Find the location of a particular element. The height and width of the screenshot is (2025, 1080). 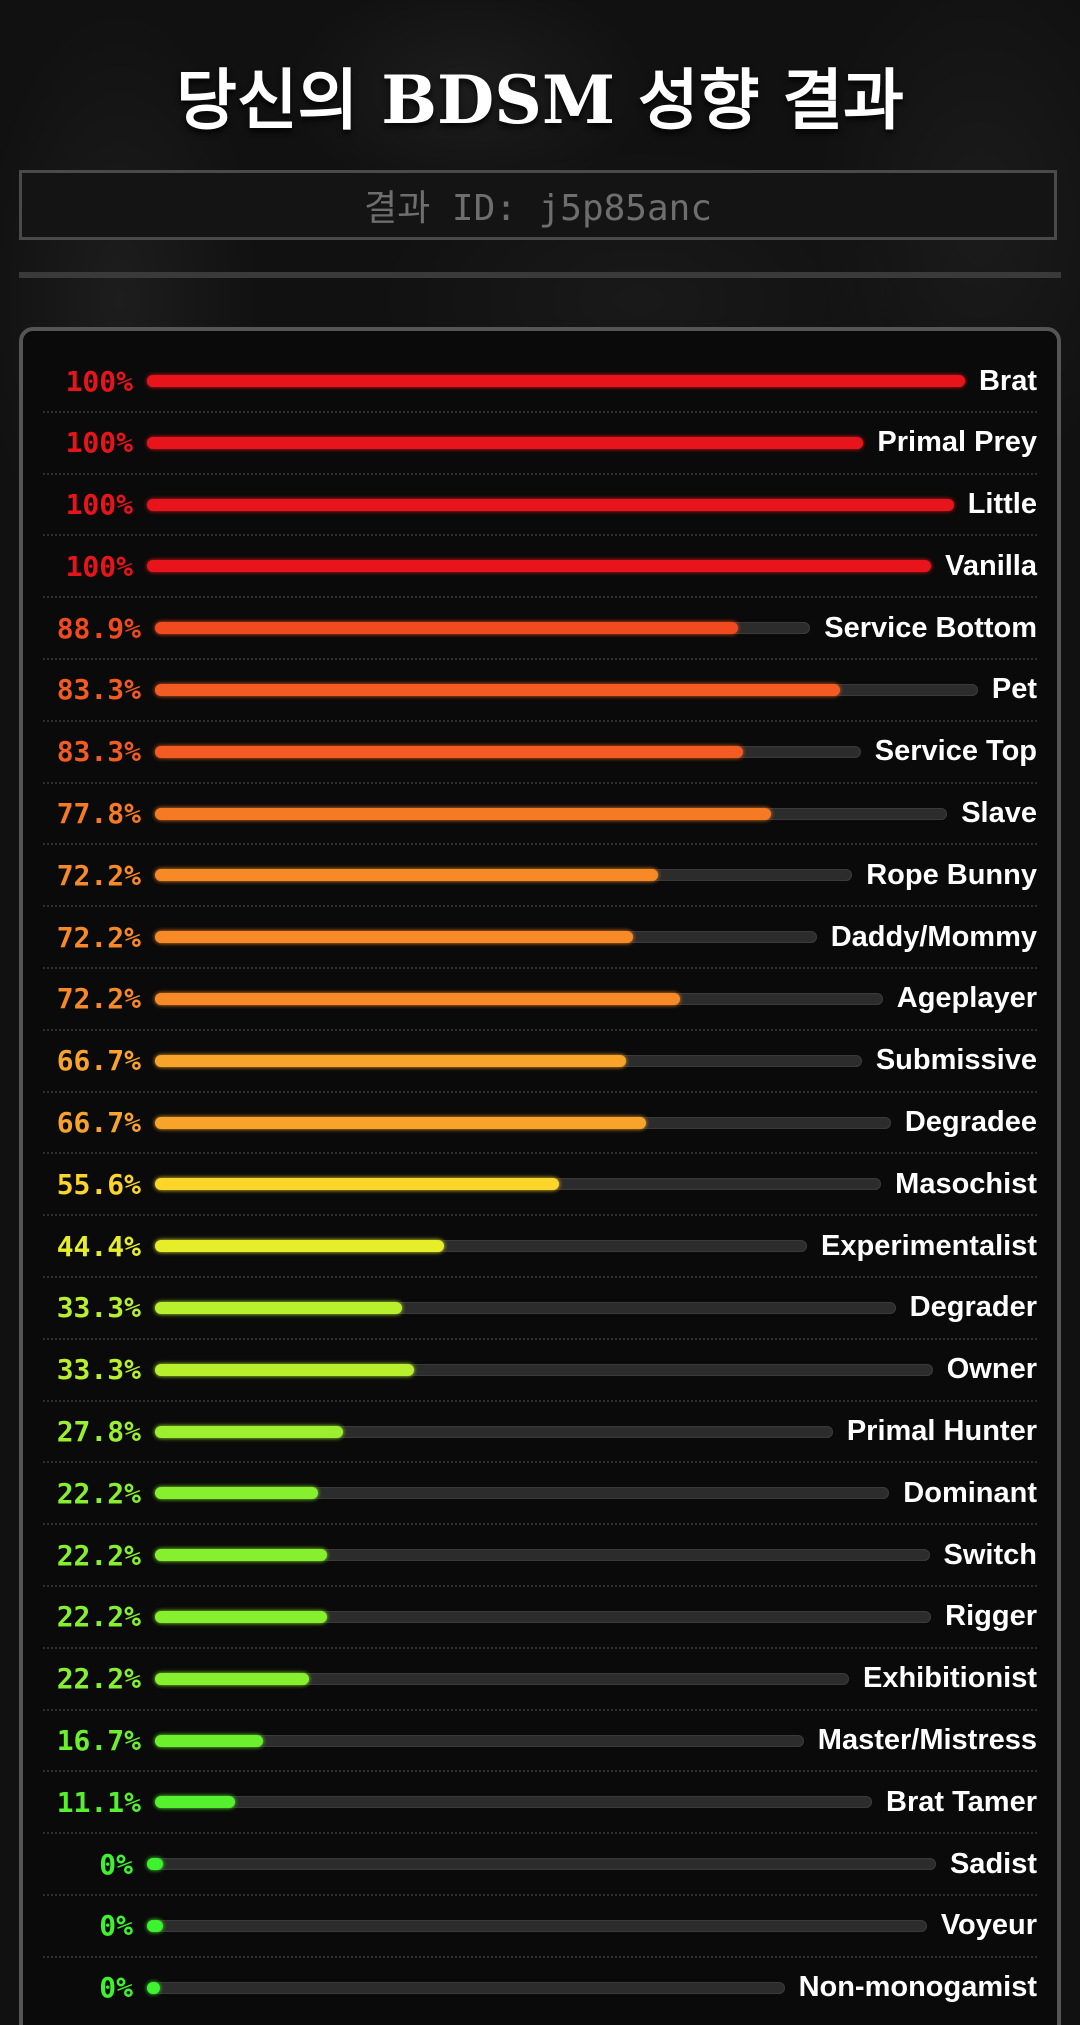

result-row: 55.6% Masochist is located at coordinates (540, 1185).